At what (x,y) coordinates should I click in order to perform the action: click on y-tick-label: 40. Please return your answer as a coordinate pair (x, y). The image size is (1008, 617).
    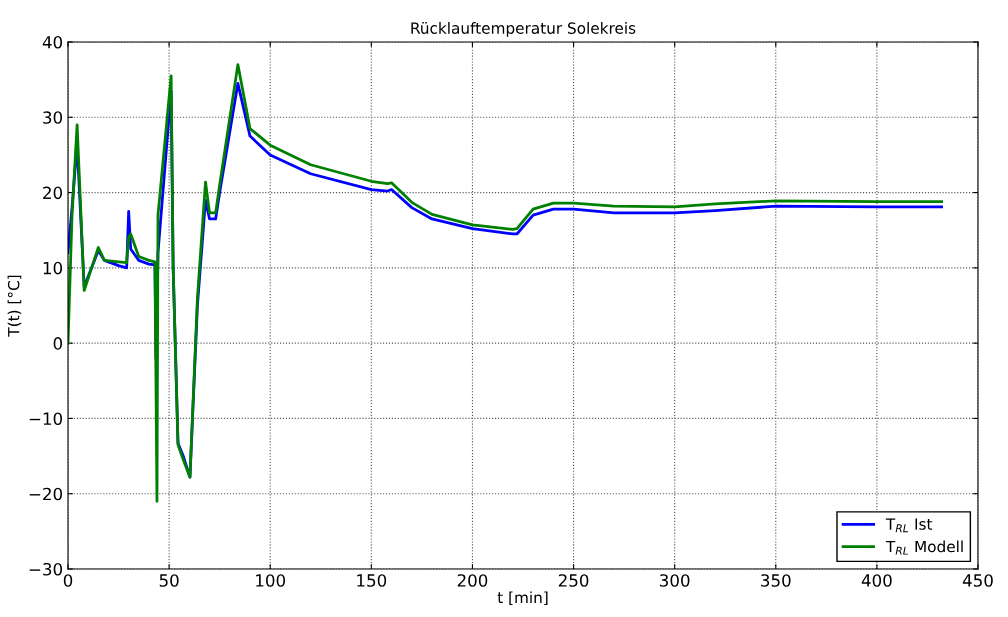
    Looking at the image, I should click on (52, 42).